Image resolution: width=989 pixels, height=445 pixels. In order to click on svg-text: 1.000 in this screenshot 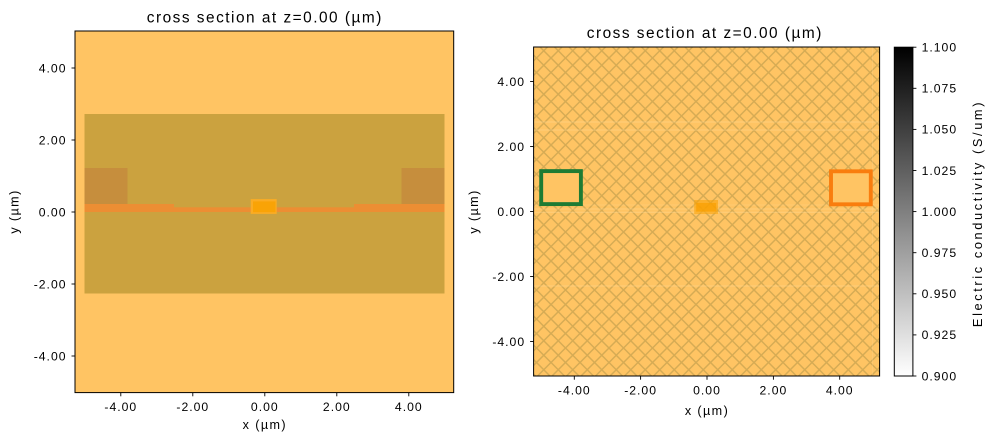, I will do `click(940, 212)`.